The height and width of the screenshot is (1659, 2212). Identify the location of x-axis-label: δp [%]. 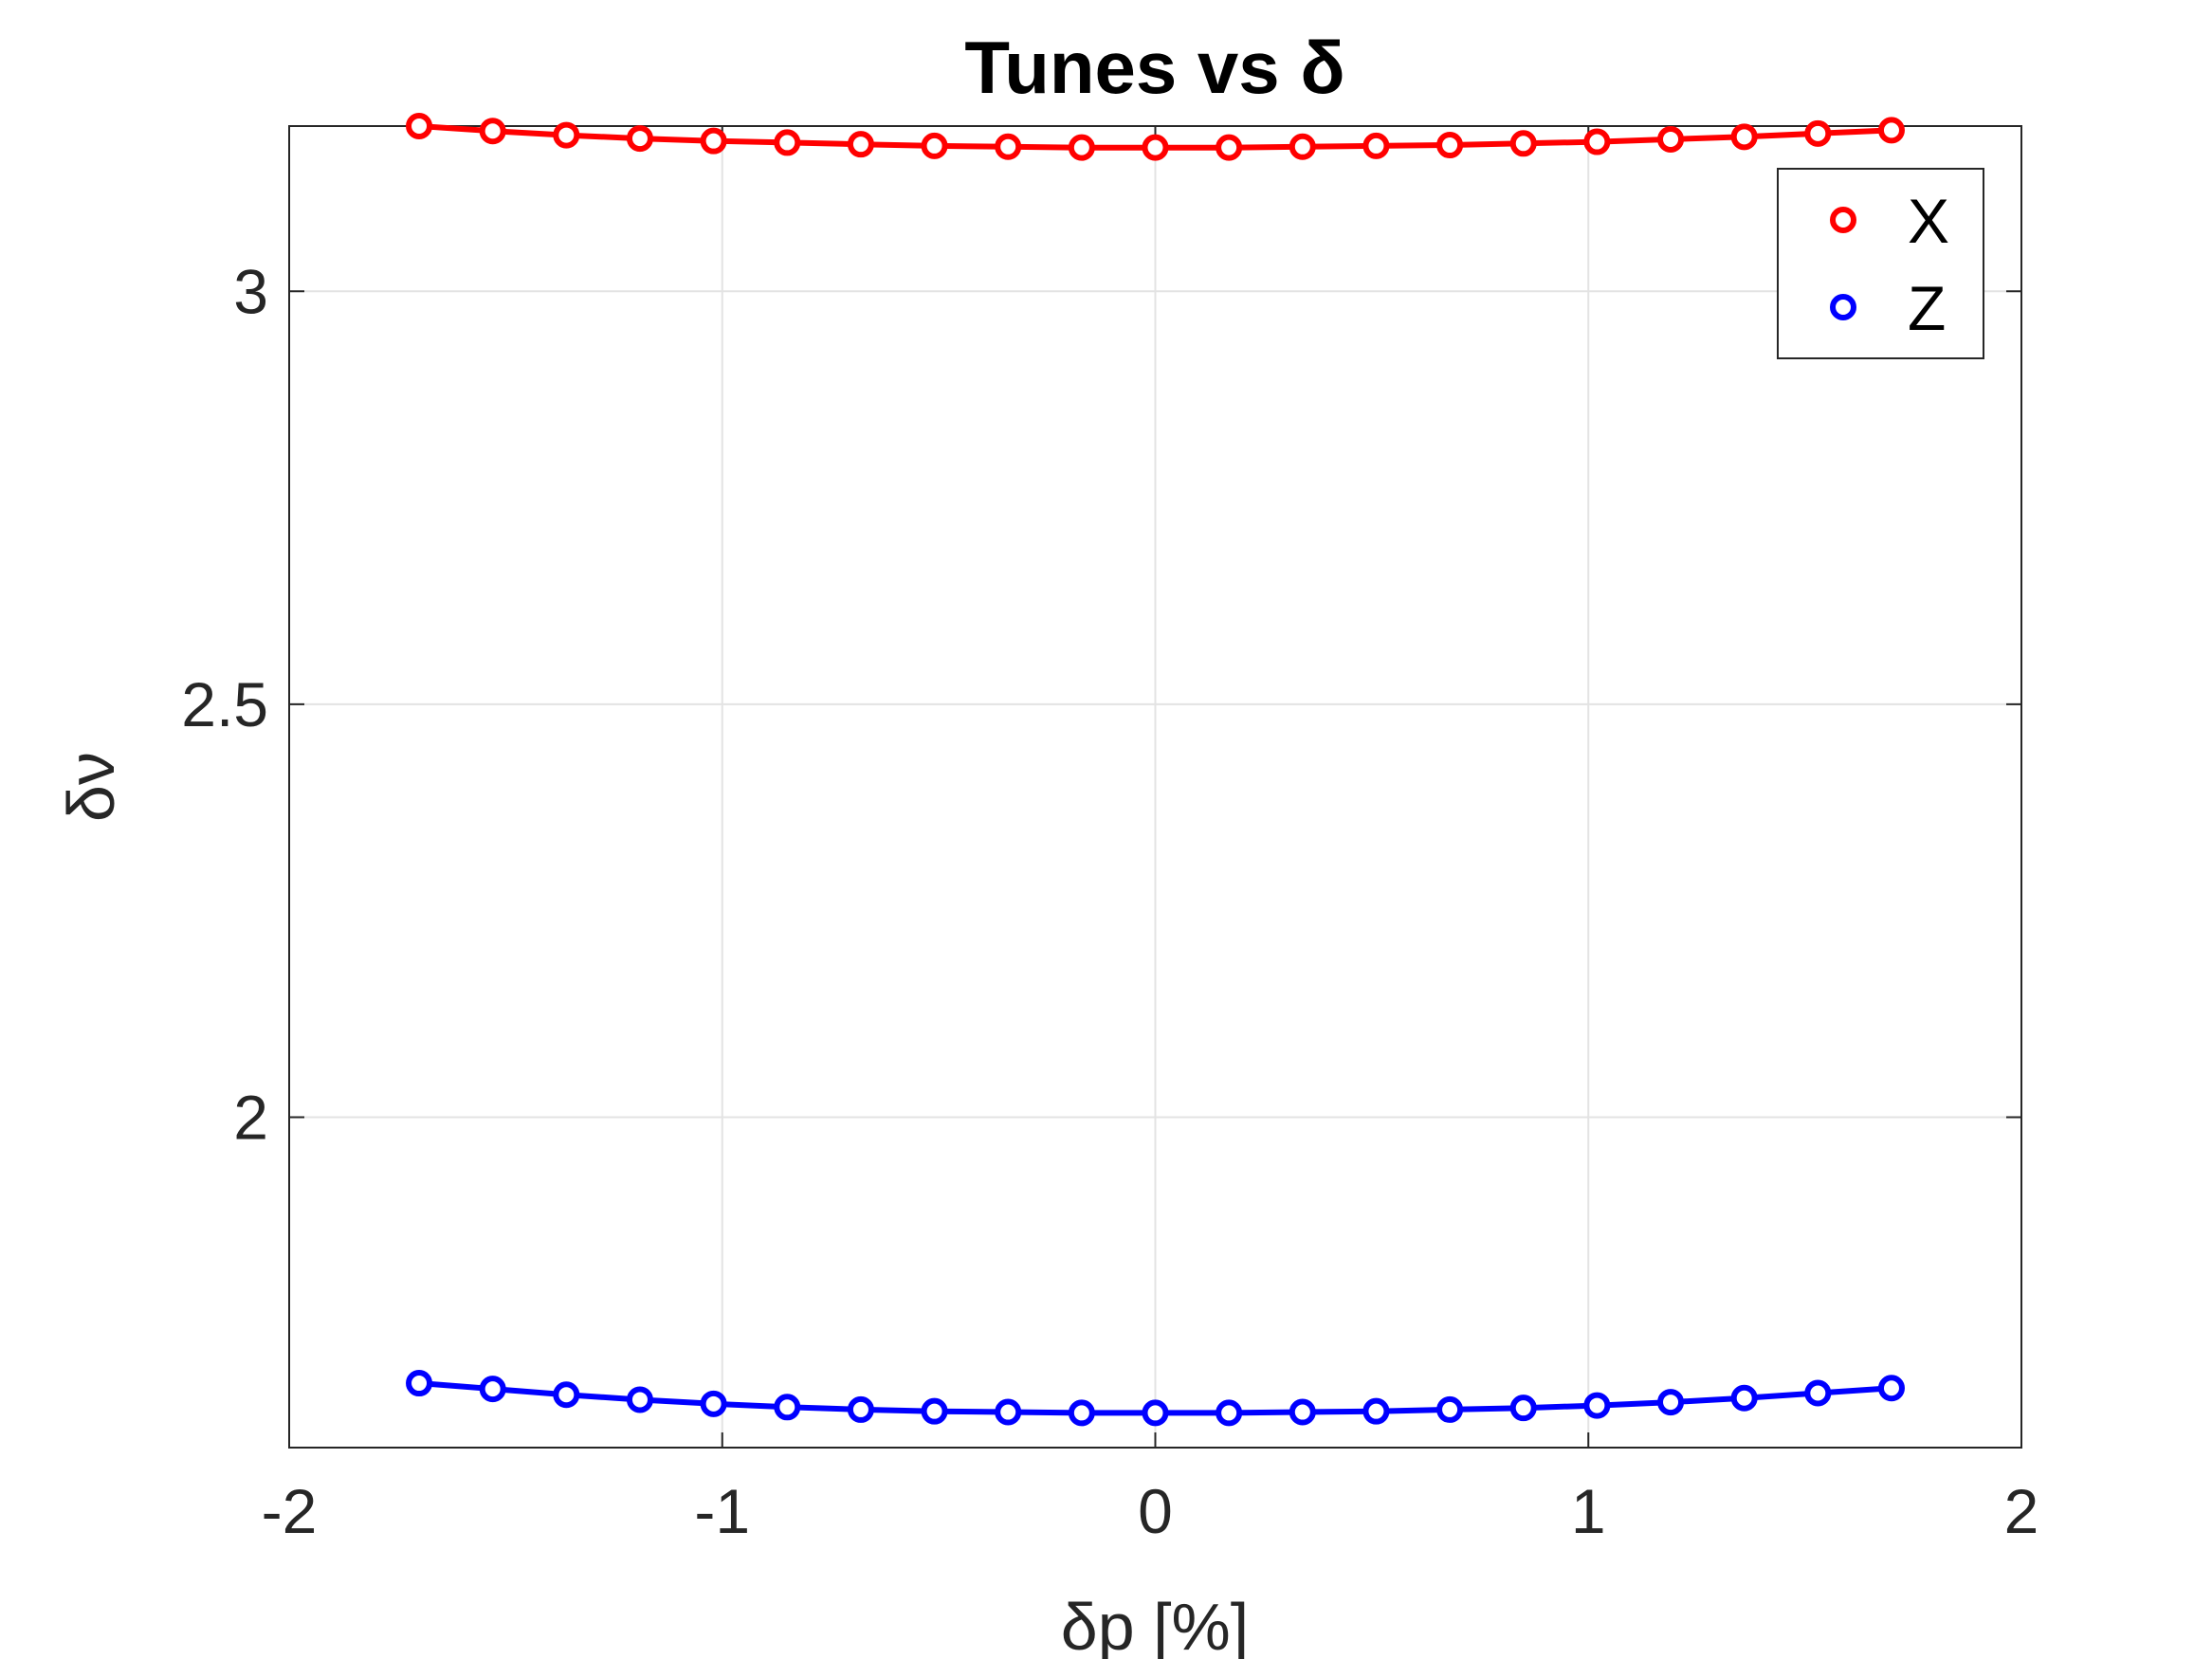
(1155, 1624).